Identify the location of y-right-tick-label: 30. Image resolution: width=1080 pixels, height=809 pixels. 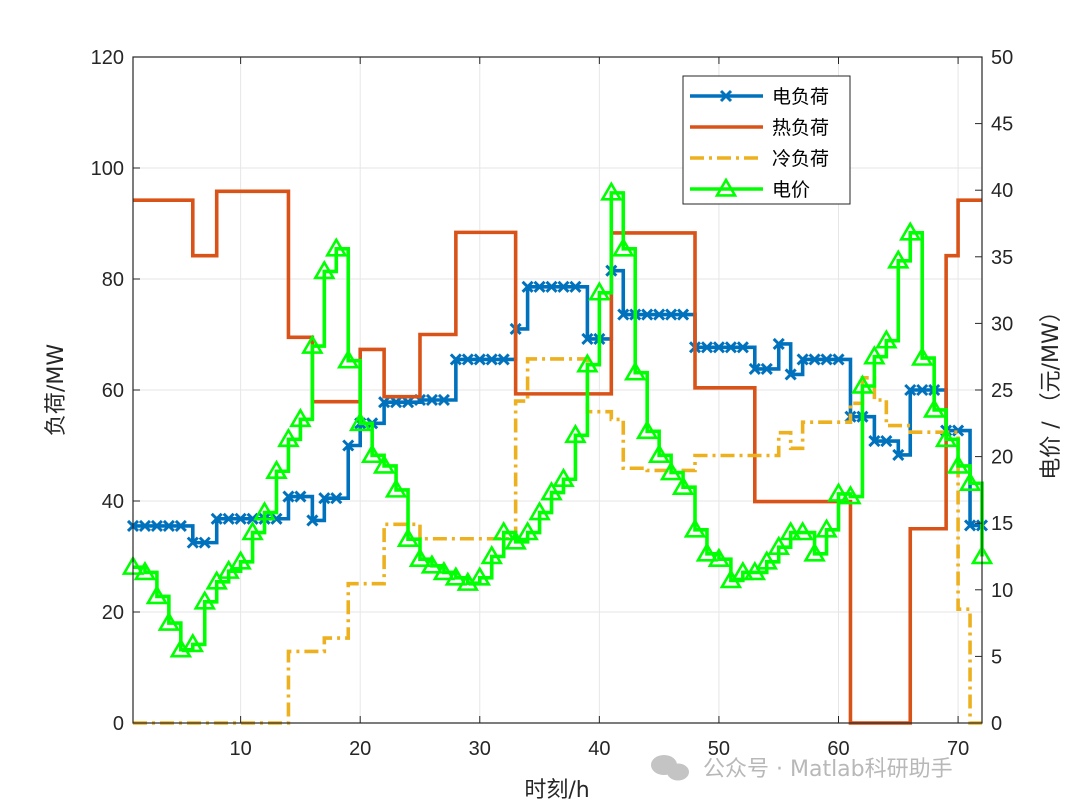
(1002, 324).